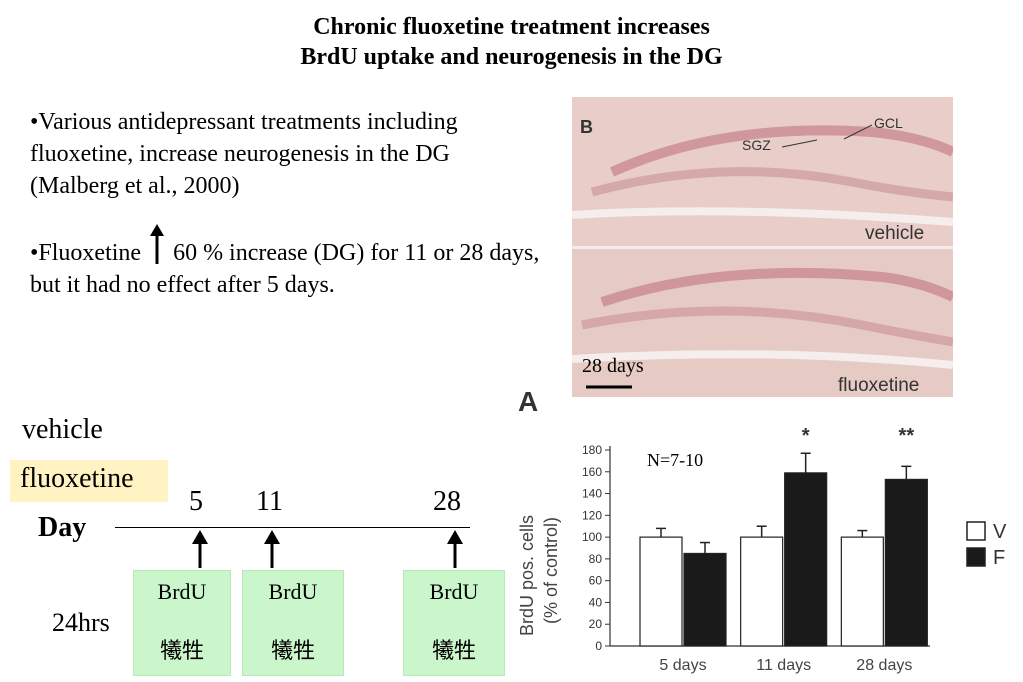 This screenshot has width=1023, height=682. Describe the element at coordinates (888, 123) in the screenshot. I see `gcl-label: GCL` at that location.